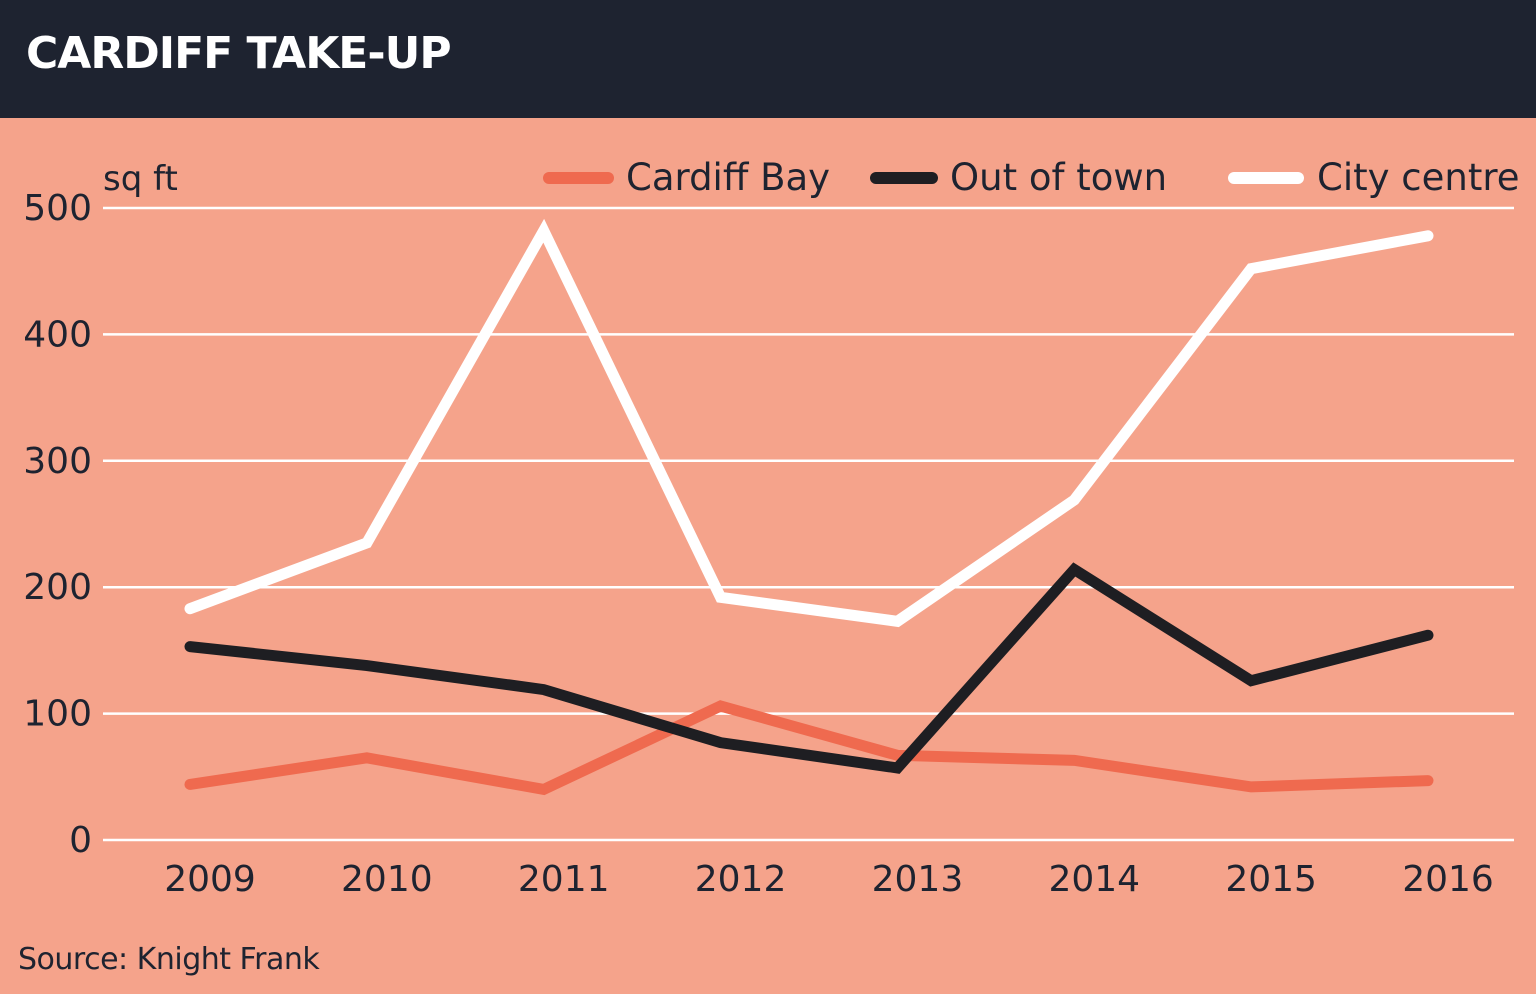  Describe the element at coordinates (57, 587) in the screenshot. I see `y-tick-label: 200` at that location.